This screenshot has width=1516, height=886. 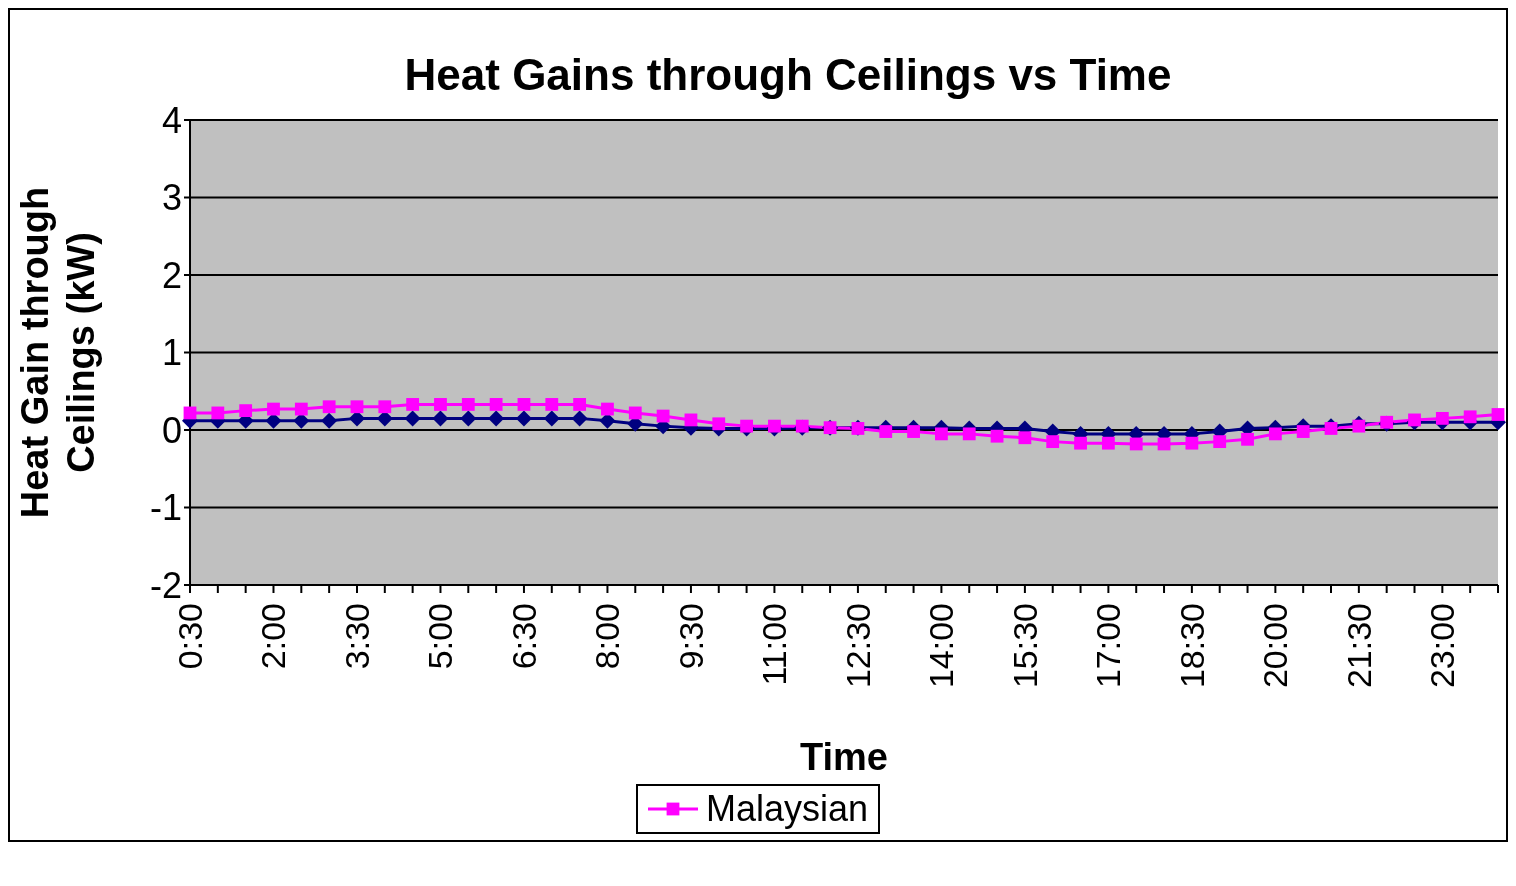 What do you see at coordinates (171, 275) in the screenshot?
I see `y-tick-label: 2` at bounding box center [171, 275].